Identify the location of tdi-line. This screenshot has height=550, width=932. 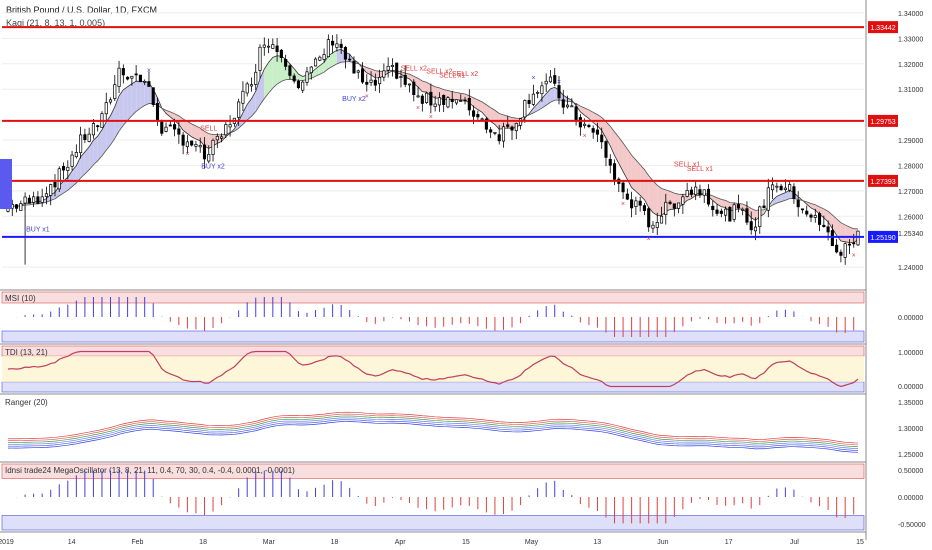
(433, 369).